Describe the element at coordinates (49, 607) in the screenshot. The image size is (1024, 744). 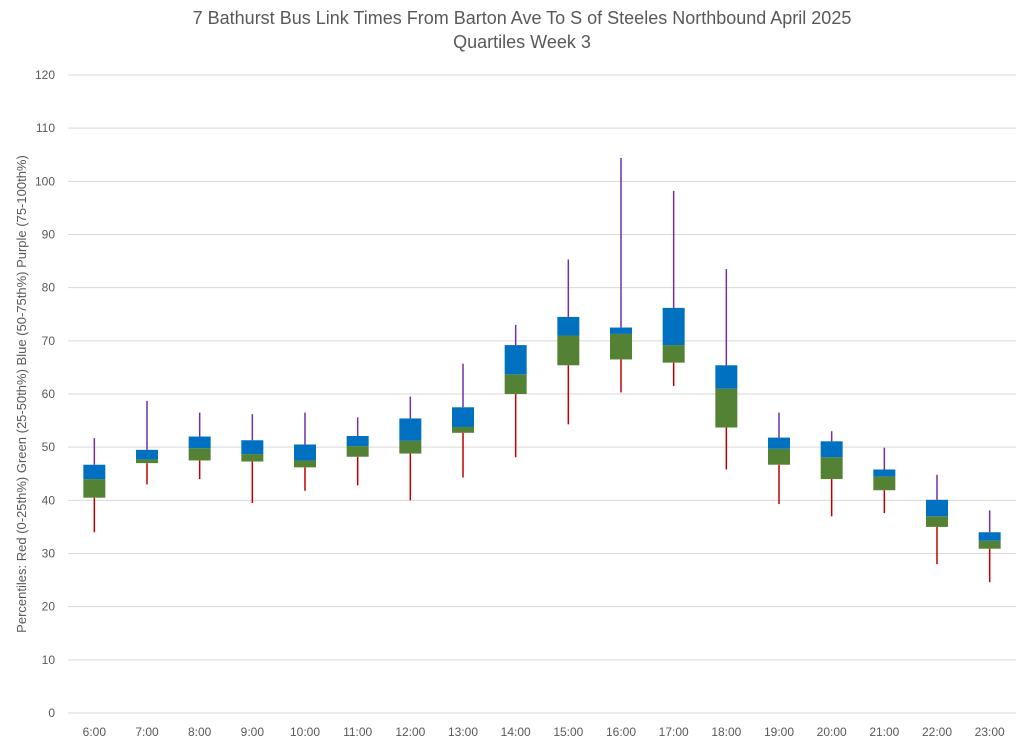
I see `y-tick-label: 20` at that location.